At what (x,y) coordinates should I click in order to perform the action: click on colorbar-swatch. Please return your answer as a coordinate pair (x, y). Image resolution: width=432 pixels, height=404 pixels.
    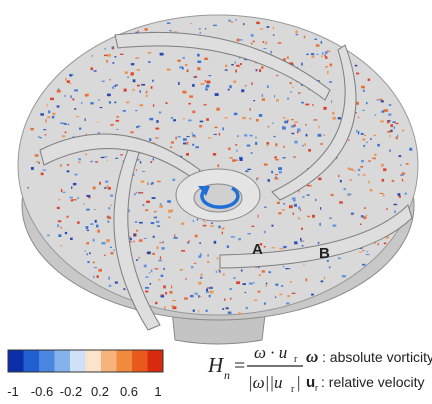
    Looking at the image, I should click on (93, 361).